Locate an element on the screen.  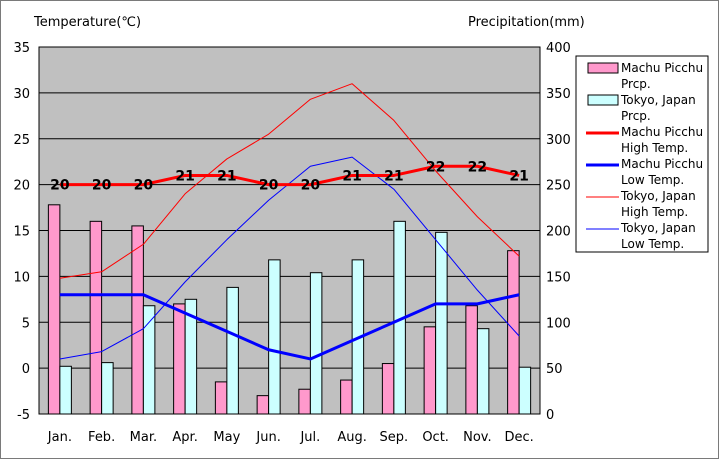
y-right-tick-label: 150 is located at coordinates (558, 277).